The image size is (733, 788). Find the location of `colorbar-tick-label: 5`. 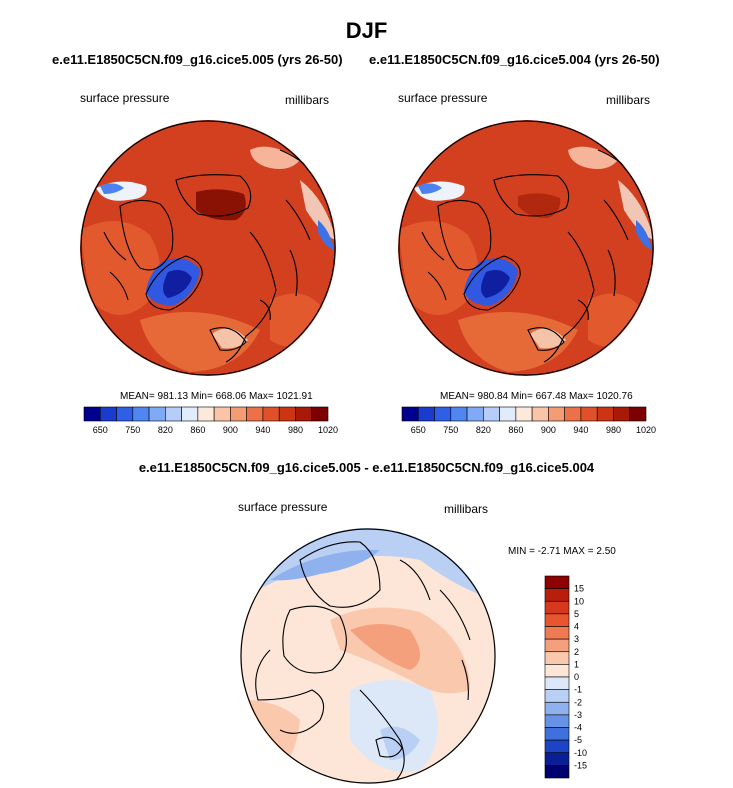

colorbar-tick-label: 5 is located at coordinates (576, 614).